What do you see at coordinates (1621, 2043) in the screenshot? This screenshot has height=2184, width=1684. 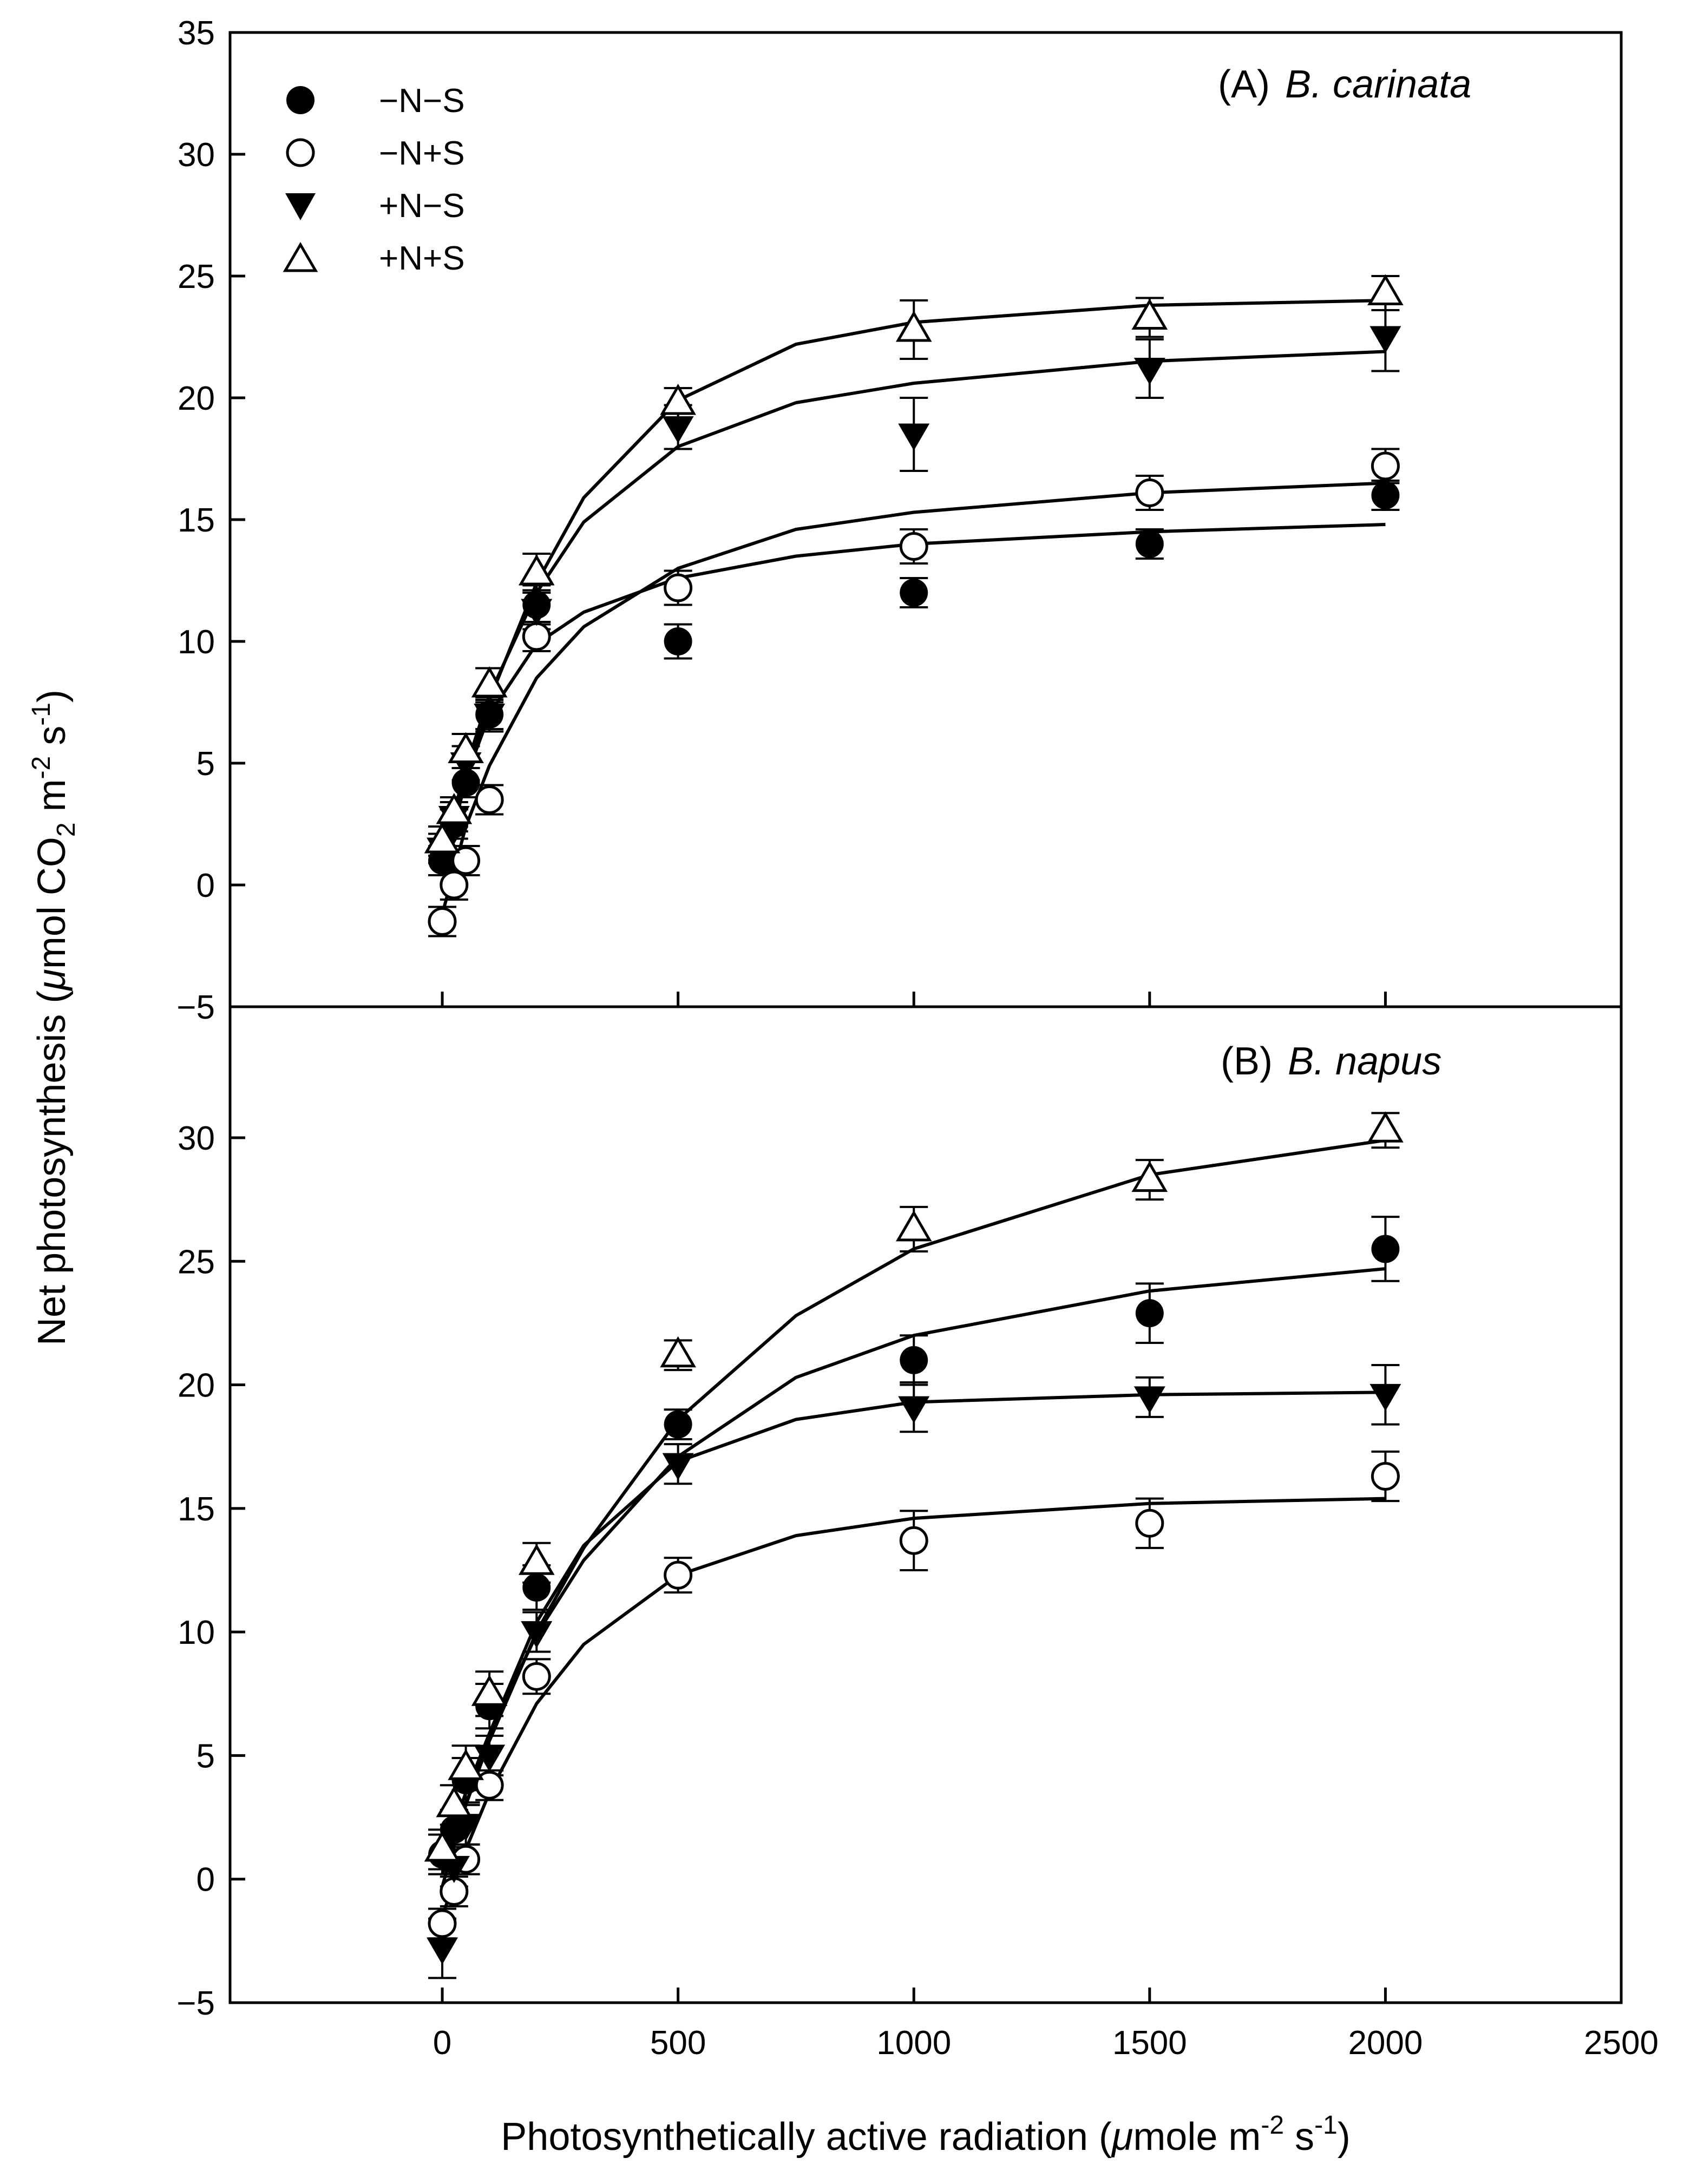 I see `x-tick-label: 2500` at bounding box center [1621, 2043].